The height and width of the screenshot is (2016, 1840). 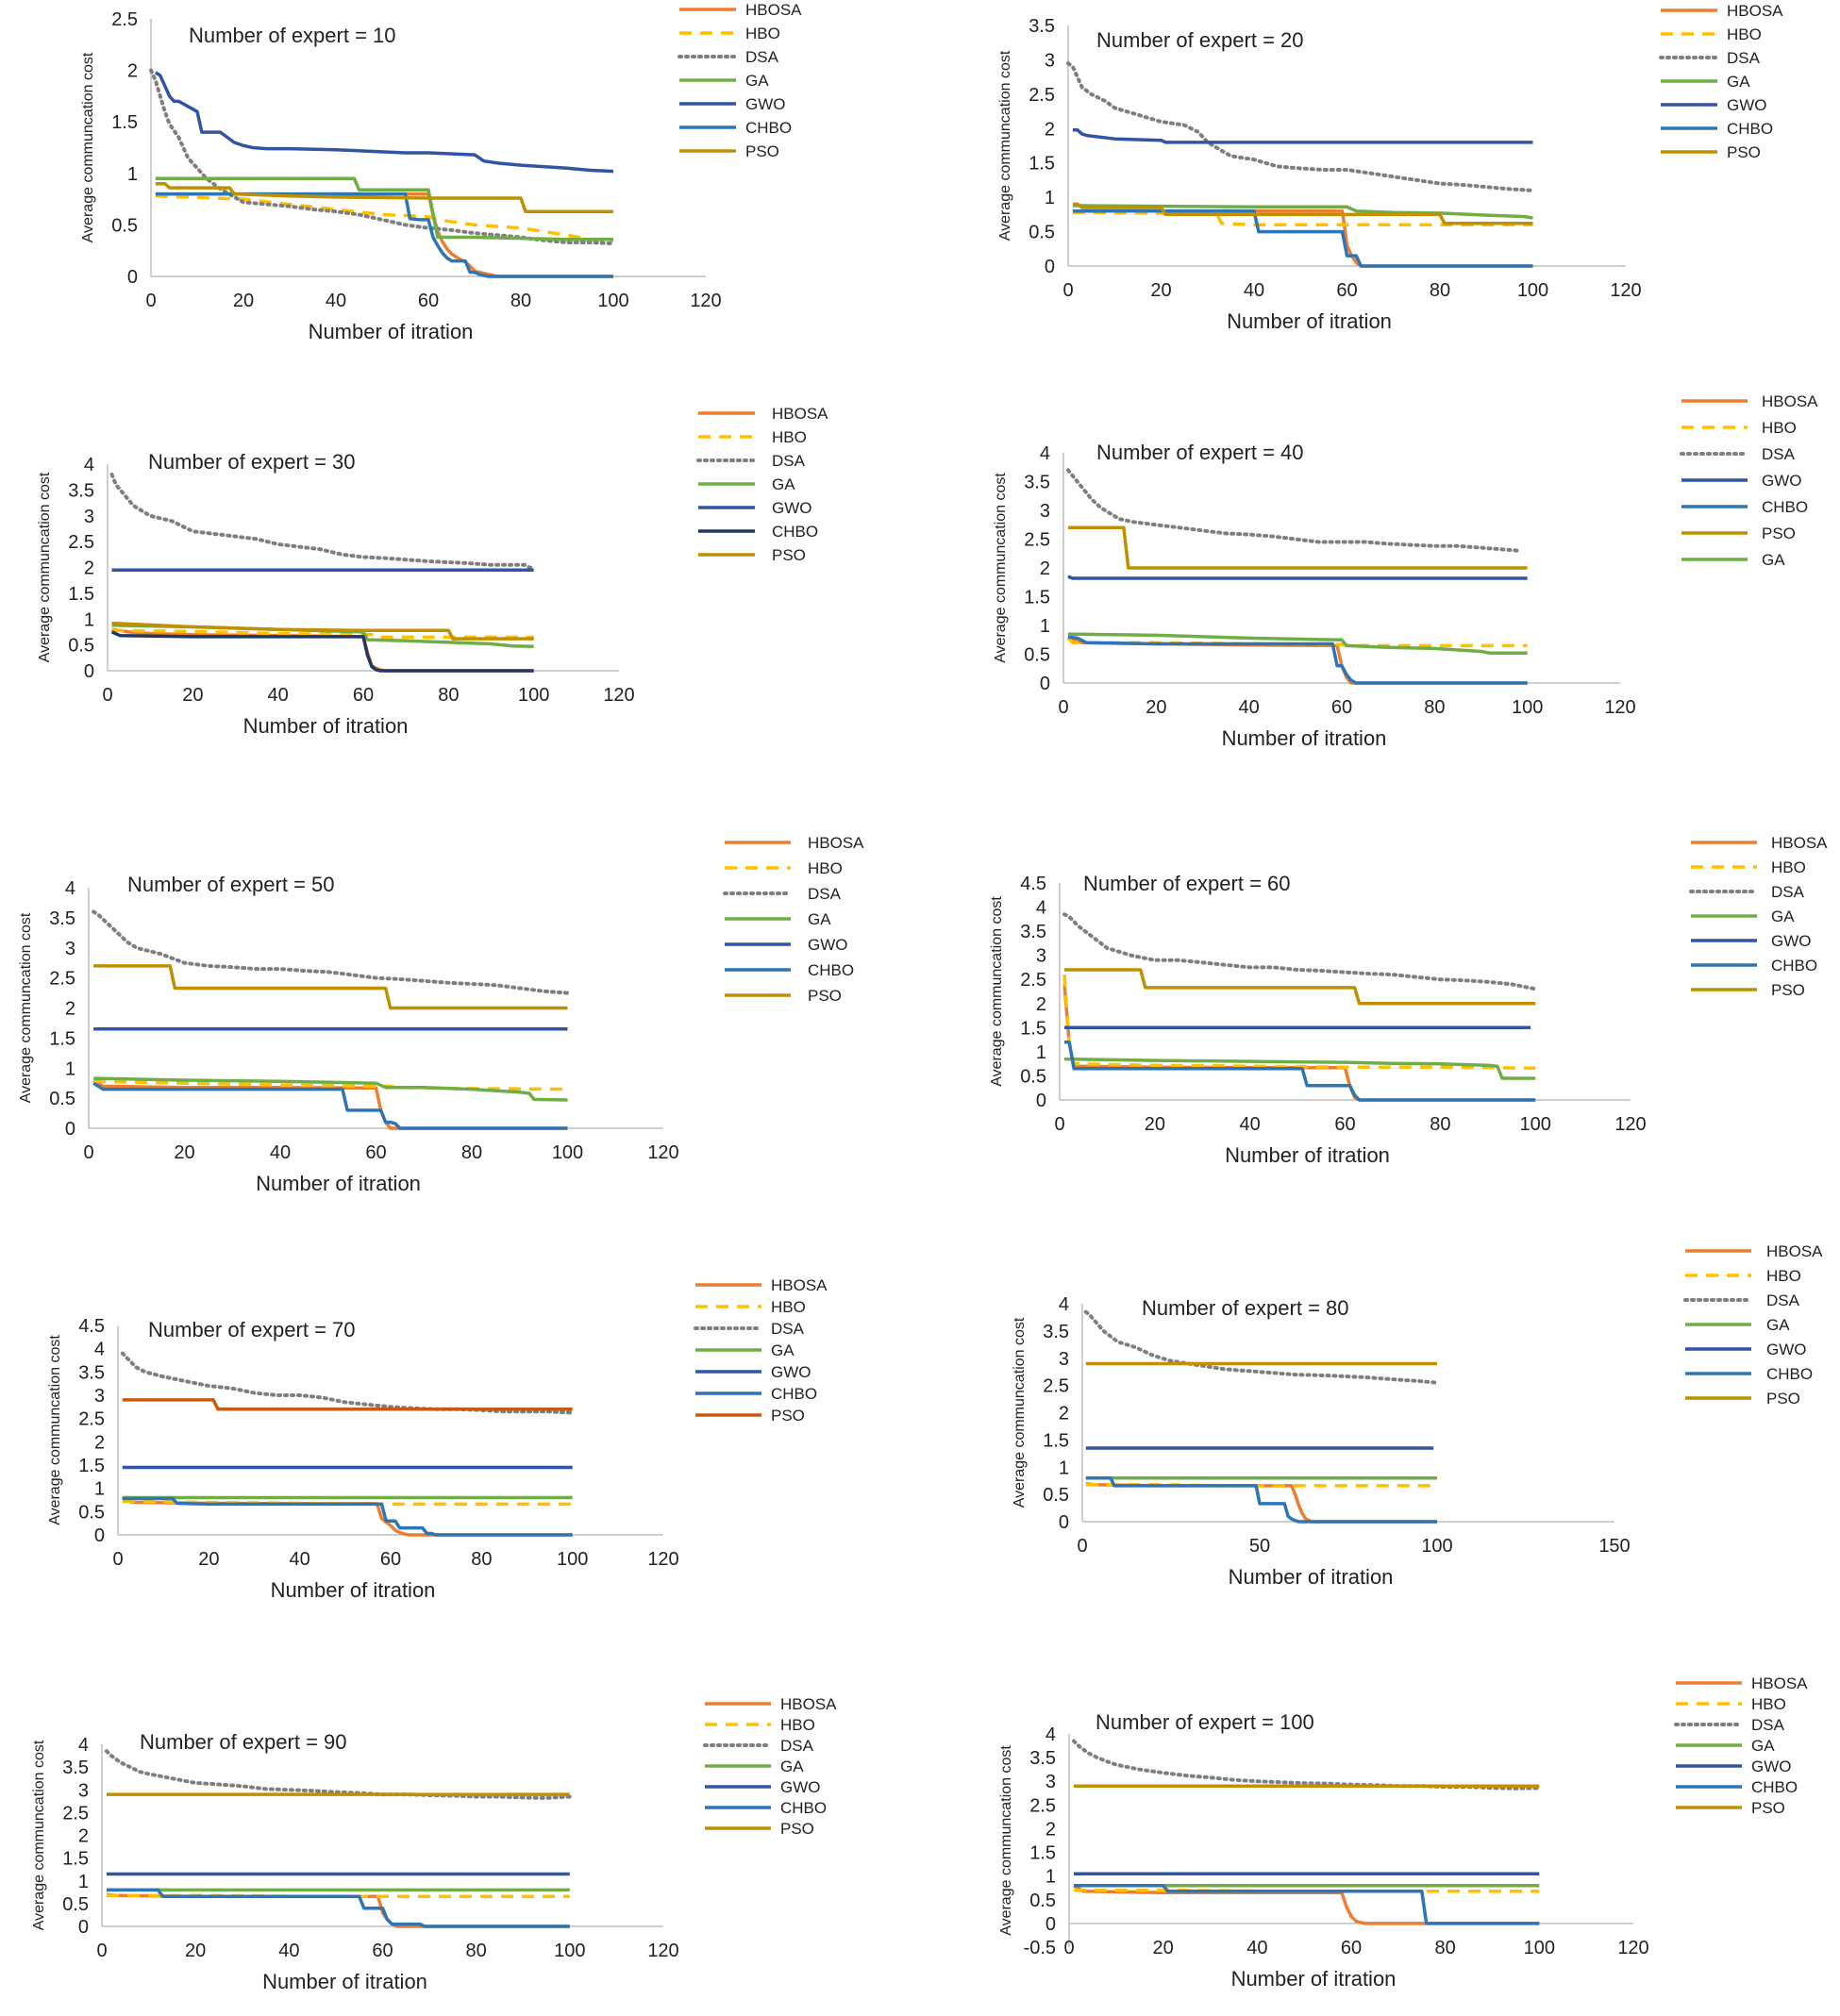 What do you see at coordinates (1187, 883) in the screenshot?
I see `chart-annotation: Number of expert = 60` at bounding box center [1187, 883].